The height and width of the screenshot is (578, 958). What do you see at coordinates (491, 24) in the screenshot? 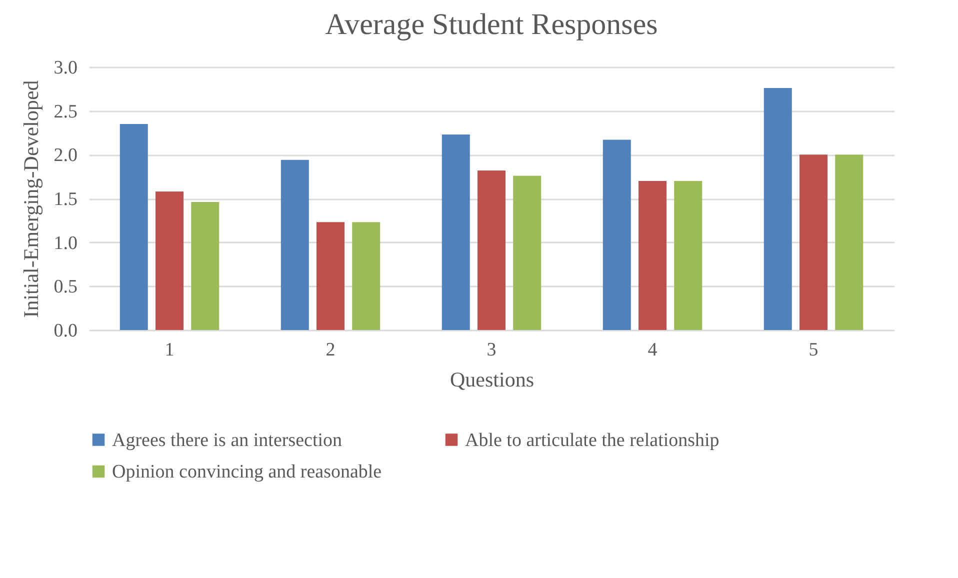
I see `chart-title: Average Student Responses` at bounding box center [491, 24].